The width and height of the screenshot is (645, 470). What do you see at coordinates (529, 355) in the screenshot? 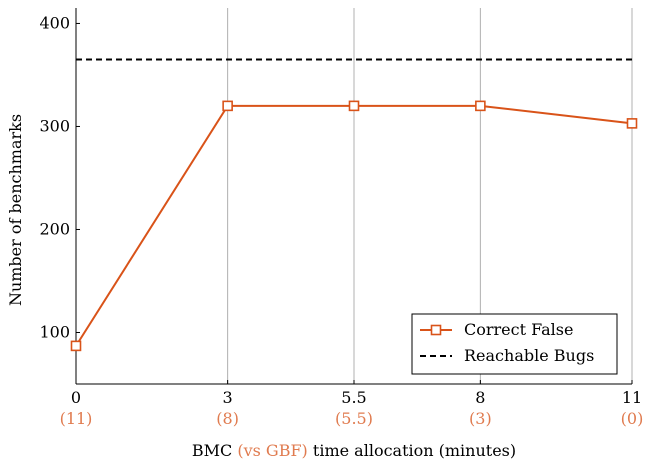
I see `legend-label-ref-0: Reachable Bugs` at bounding box center [529, 355].